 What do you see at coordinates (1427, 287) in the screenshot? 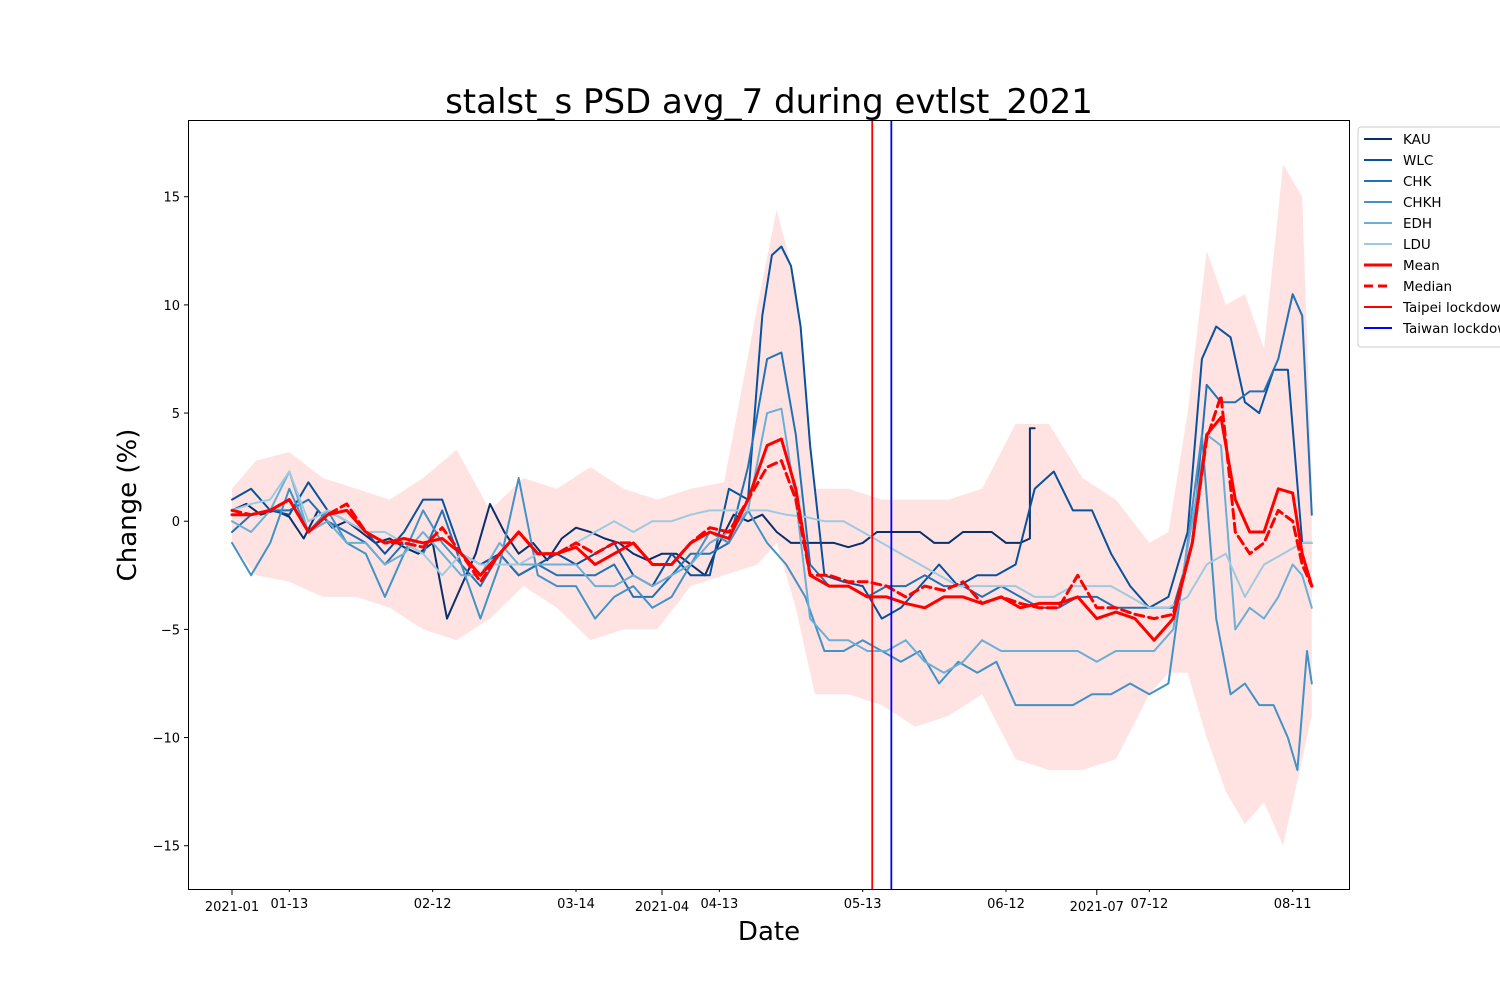
I see `legend-label: Median` at bounding box center [1427, 287].